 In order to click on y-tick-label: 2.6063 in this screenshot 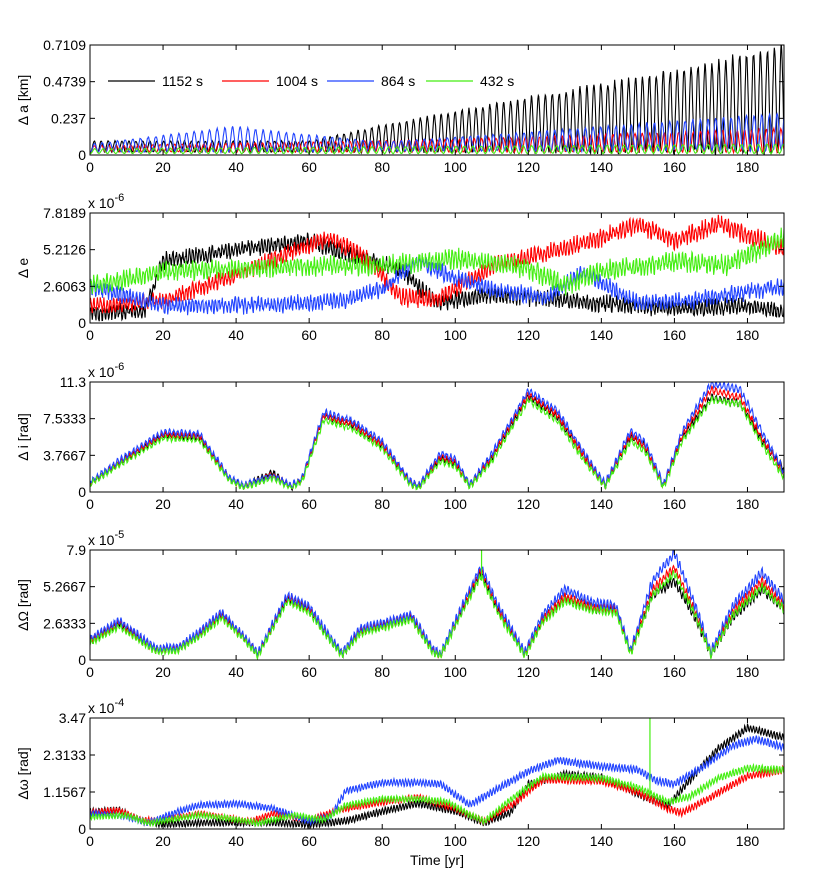, I will do `click(64, 286)`.